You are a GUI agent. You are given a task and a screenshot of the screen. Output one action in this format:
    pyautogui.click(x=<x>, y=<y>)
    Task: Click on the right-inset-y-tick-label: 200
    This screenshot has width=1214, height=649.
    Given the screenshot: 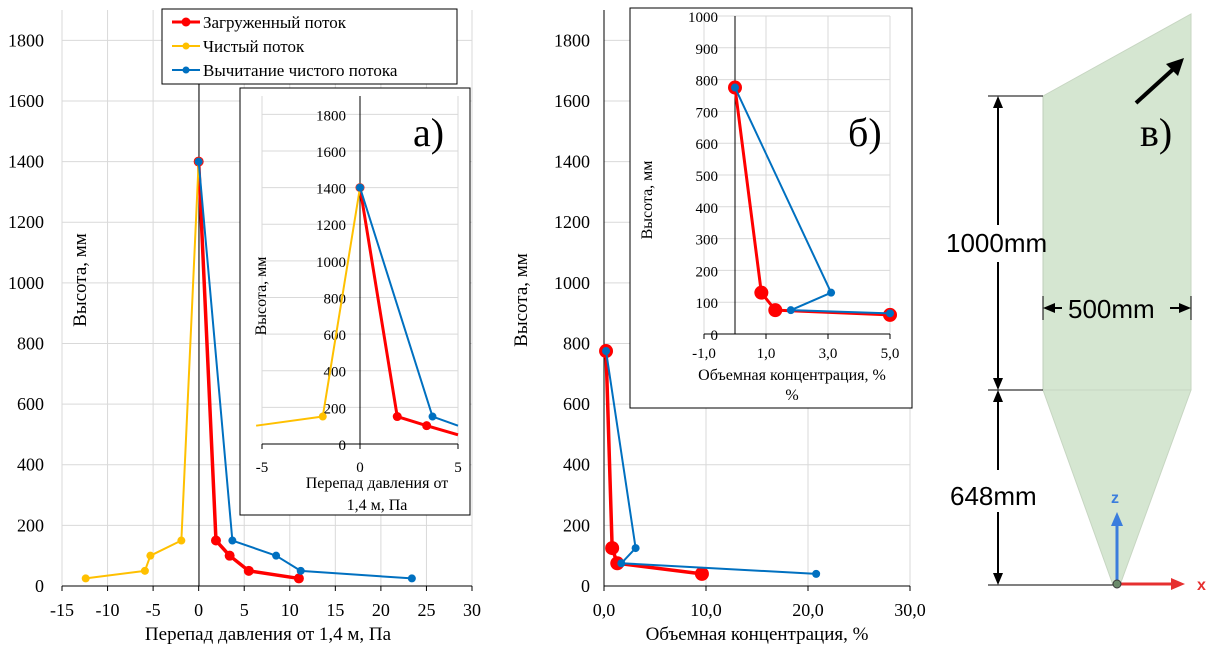 What is the action you would take?
    pyautogui.click(x=707, y=272)
    